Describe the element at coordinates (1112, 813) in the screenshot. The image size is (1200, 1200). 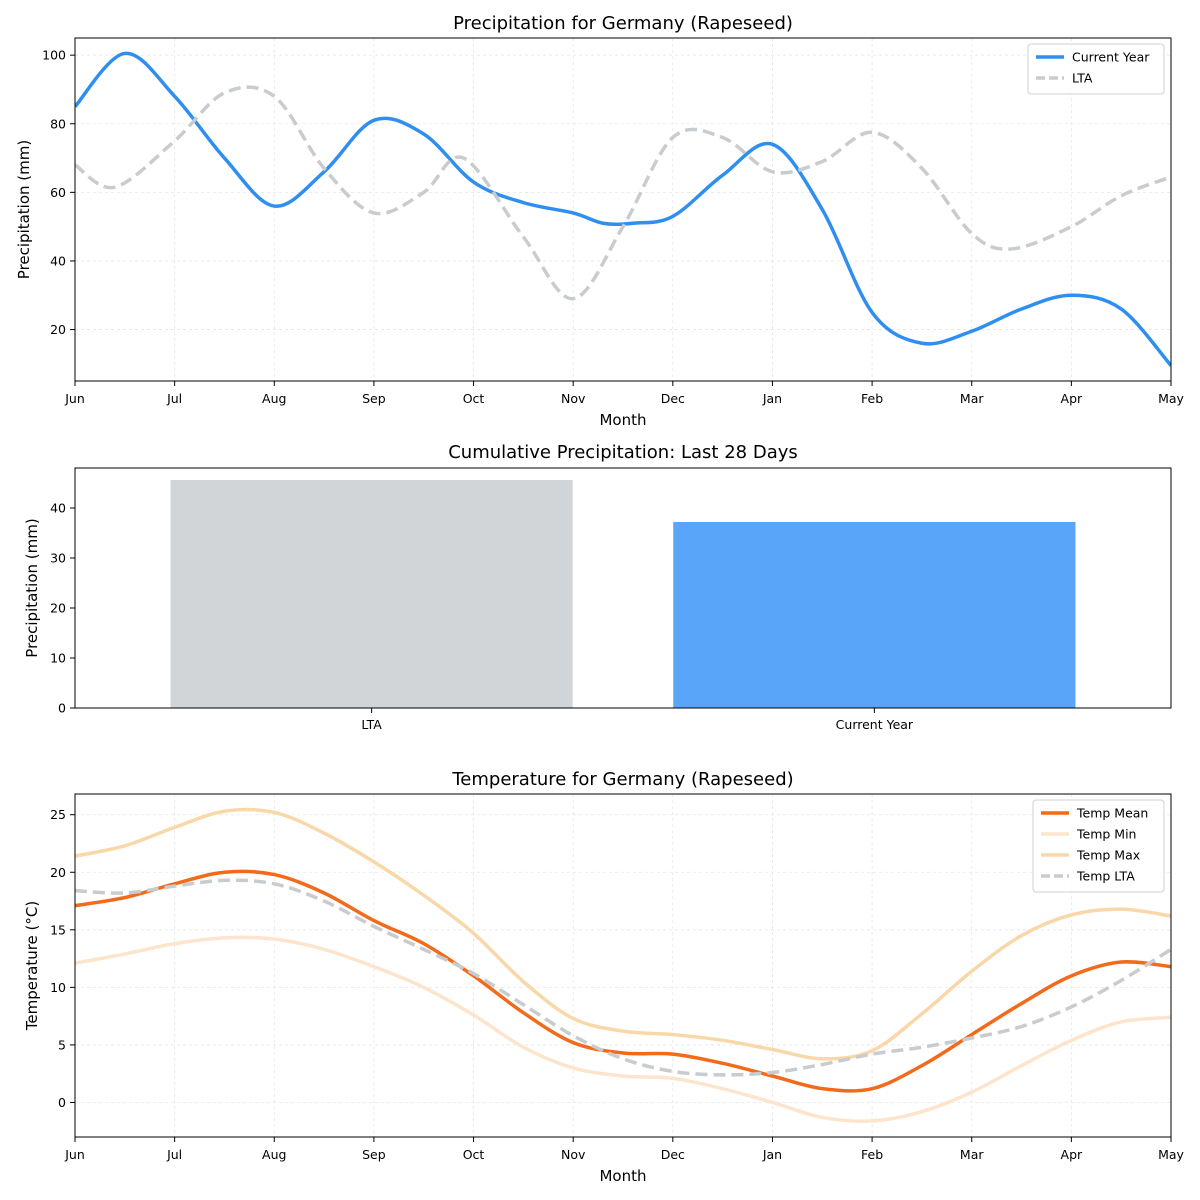
I see `legend-label-temp-mean: Temp Mean` at that location.